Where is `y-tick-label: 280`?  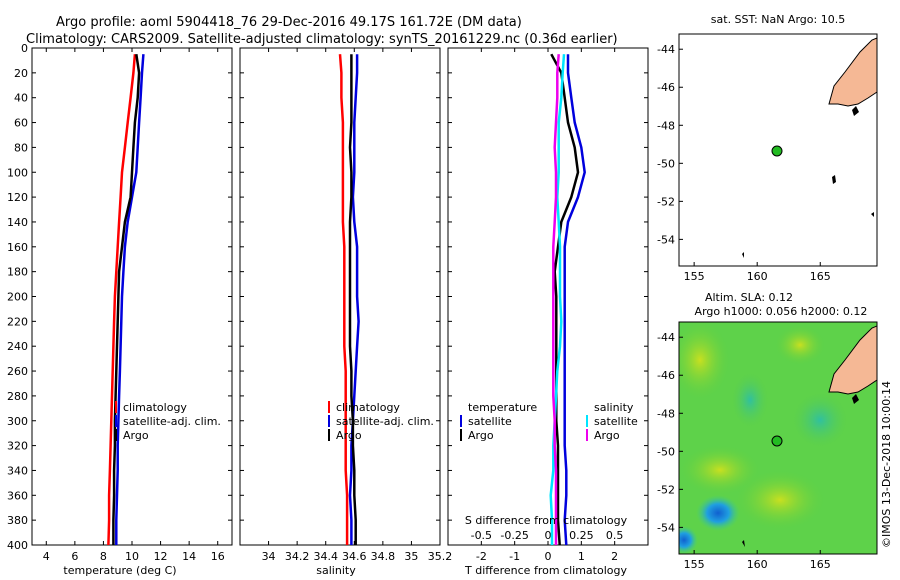
y-tick-label: 280 is located at coordinates (17, 396).